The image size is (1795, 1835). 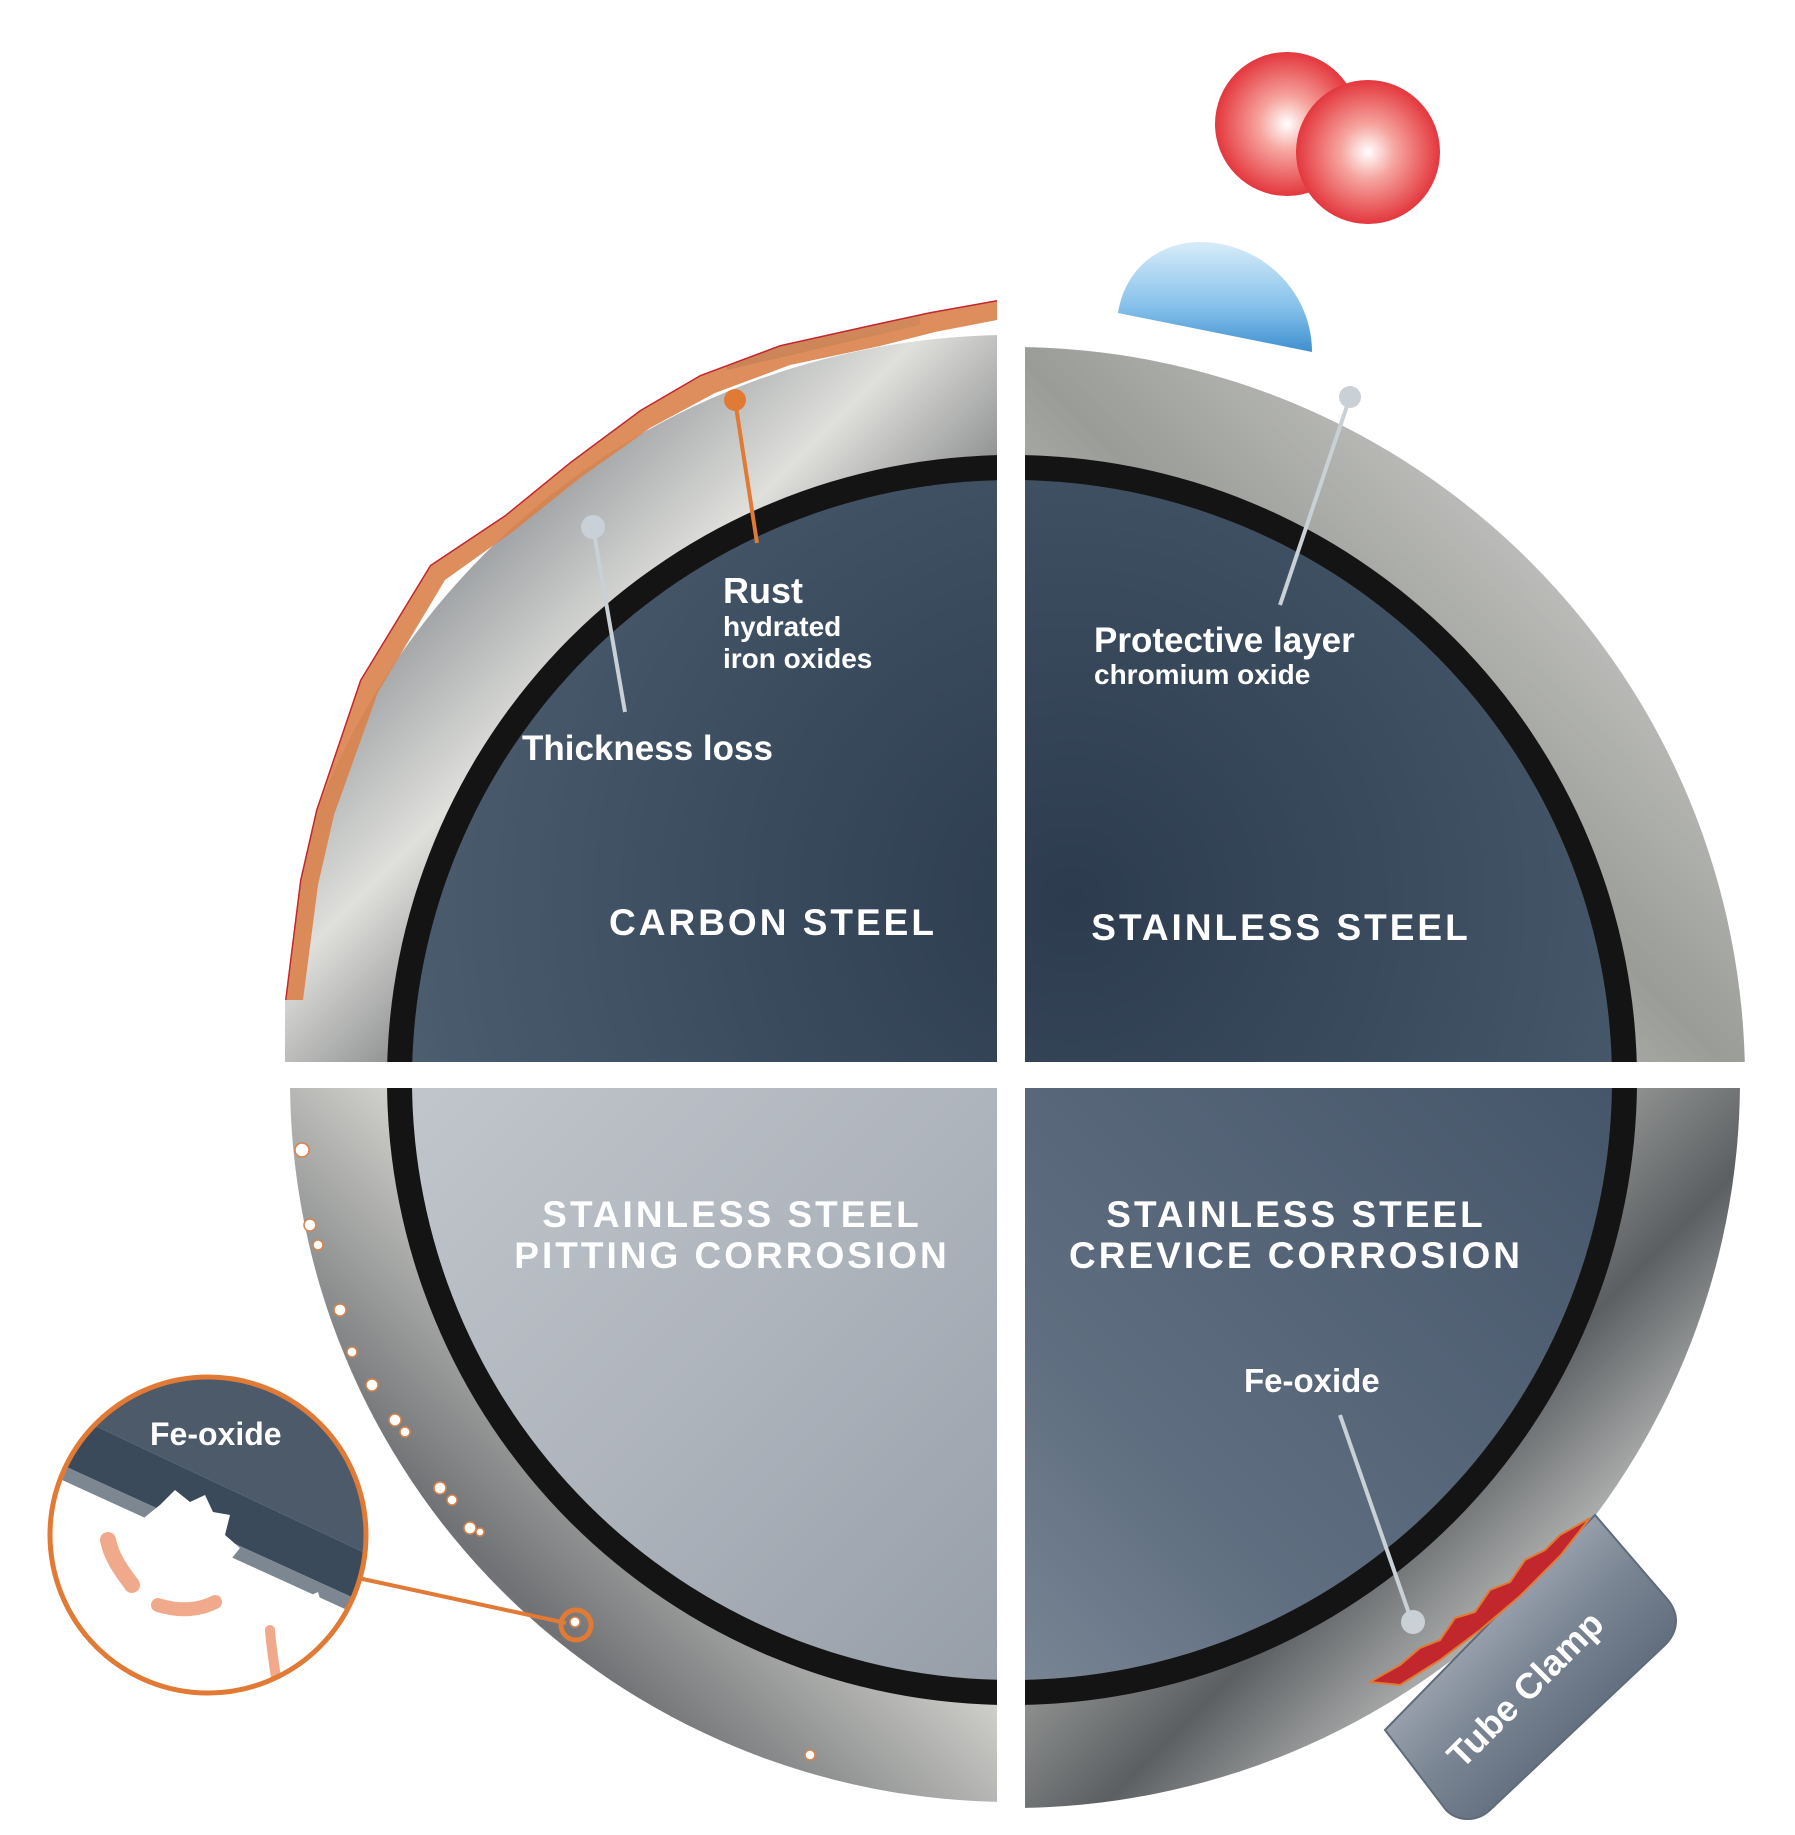 What do you see at coordinates (1224, 640) in the screenshot?
I see `protective-title: Protective layer` at bounding box center [1224, 640].